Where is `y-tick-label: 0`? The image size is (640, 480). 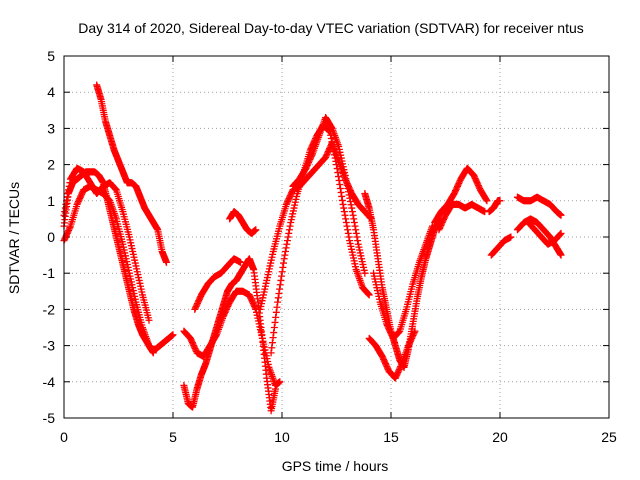
y-tick-label: 0 is located at coordinates (51, 237).